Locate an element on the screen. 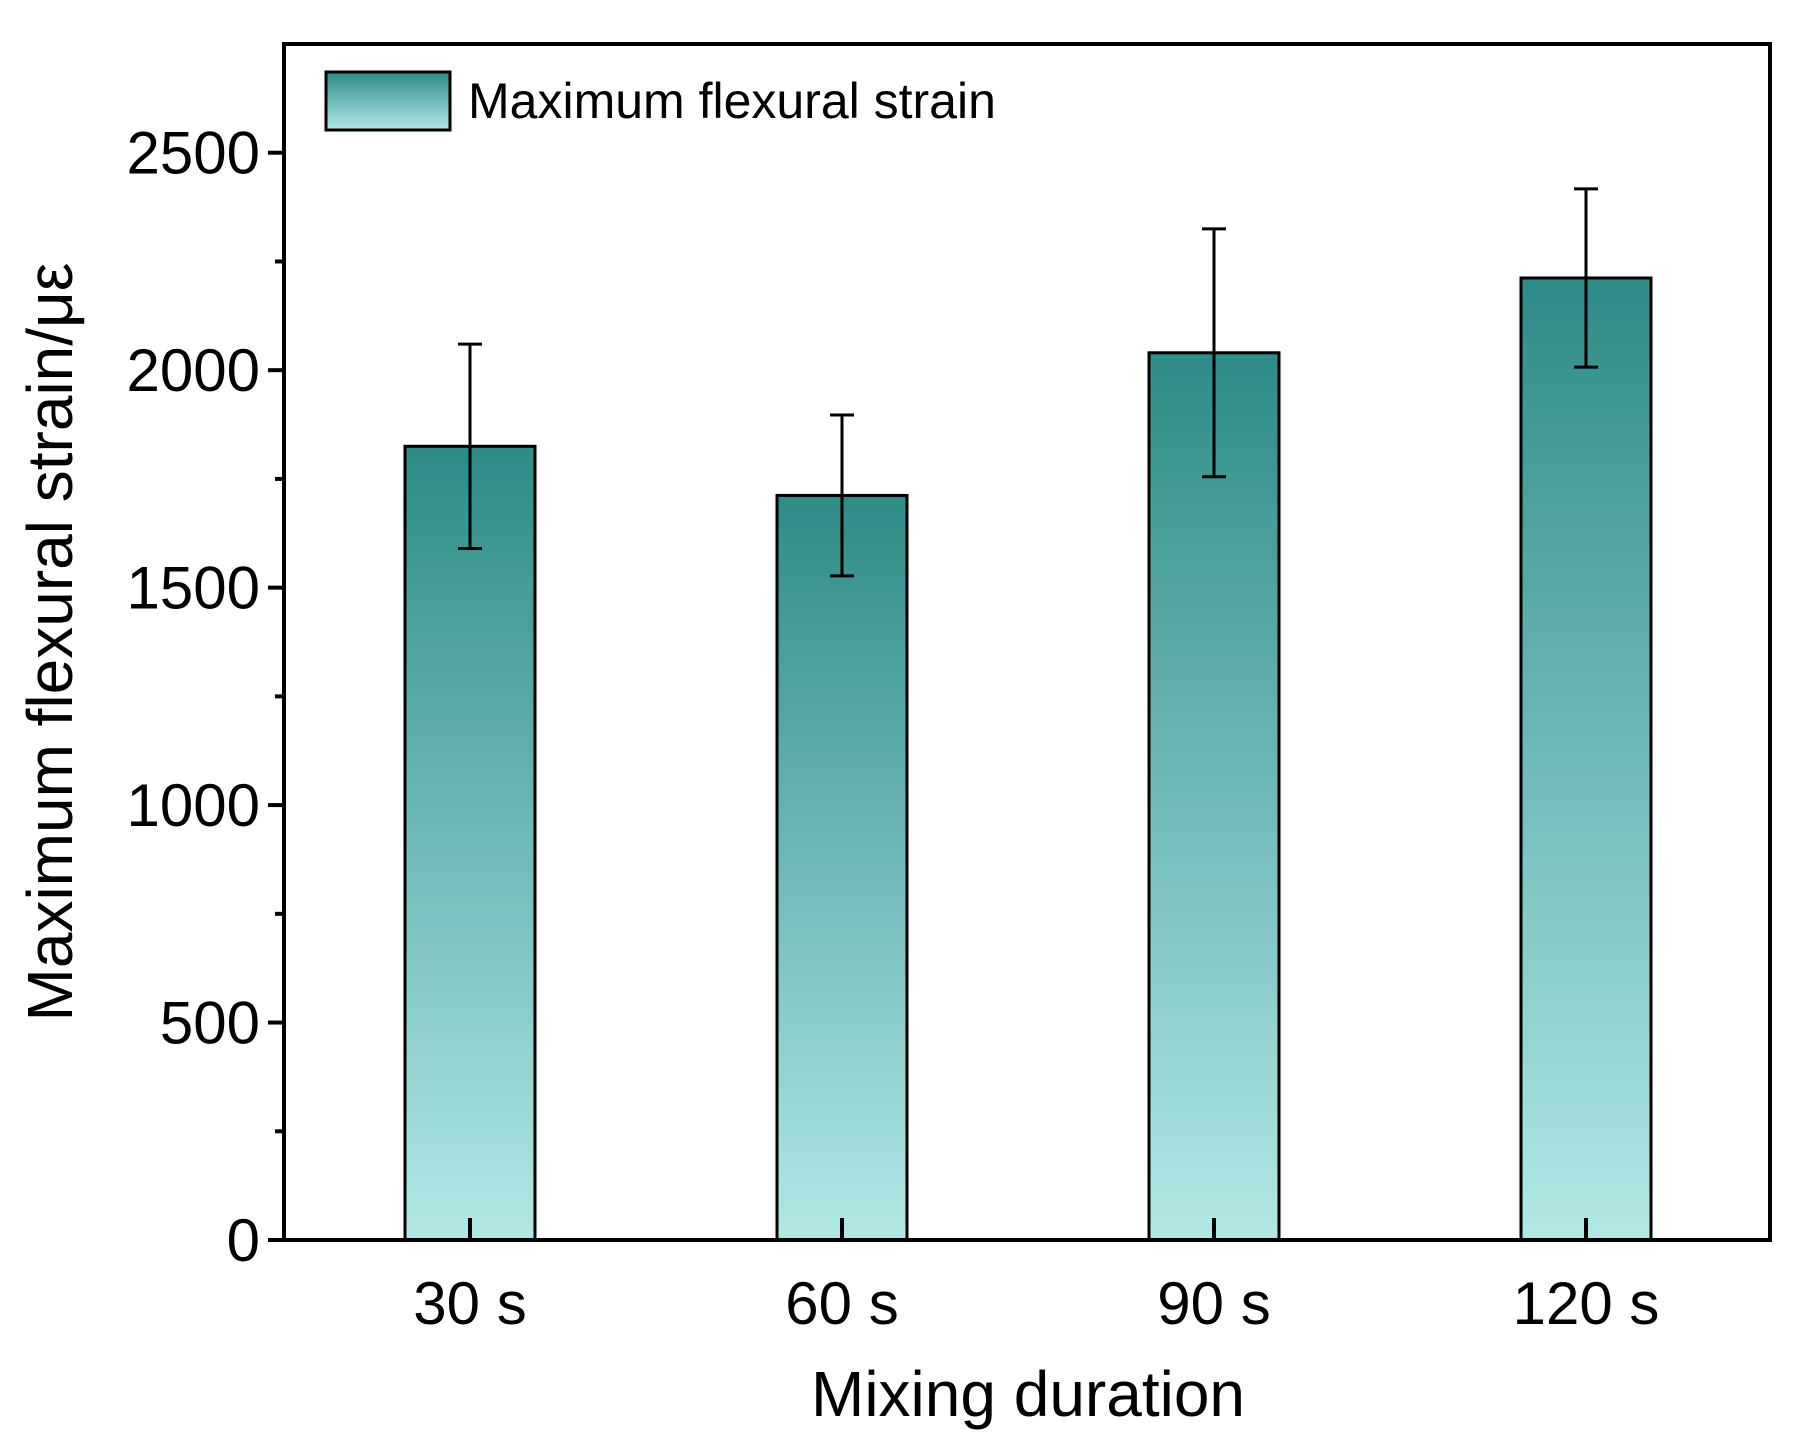 The height and width of the screenshot is (1438, 1796). x-tick-label: 30 s is located at coordinates (469, 1303).